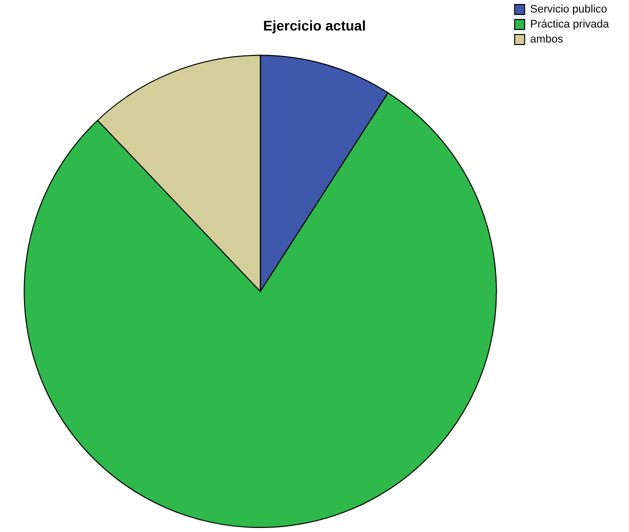  I want to click on legend-label: Servicio publico, so click(569, 10).